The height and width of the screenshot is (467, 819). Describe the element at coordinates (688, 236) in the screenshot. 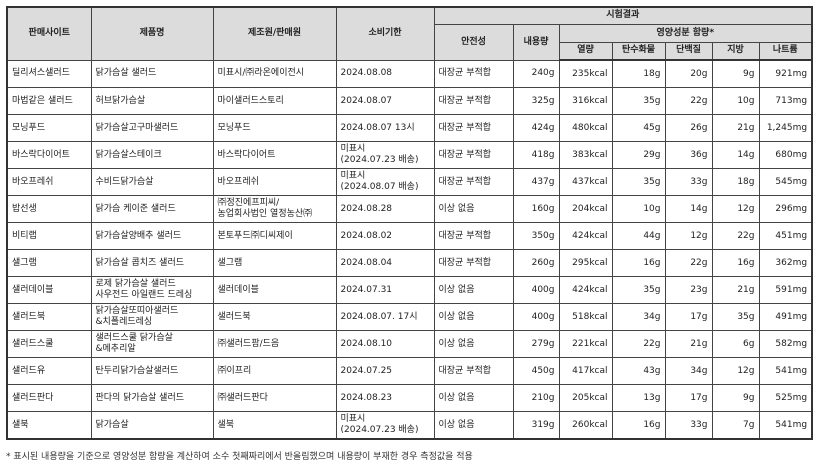

I see `cell-protein: 12g` at that location.